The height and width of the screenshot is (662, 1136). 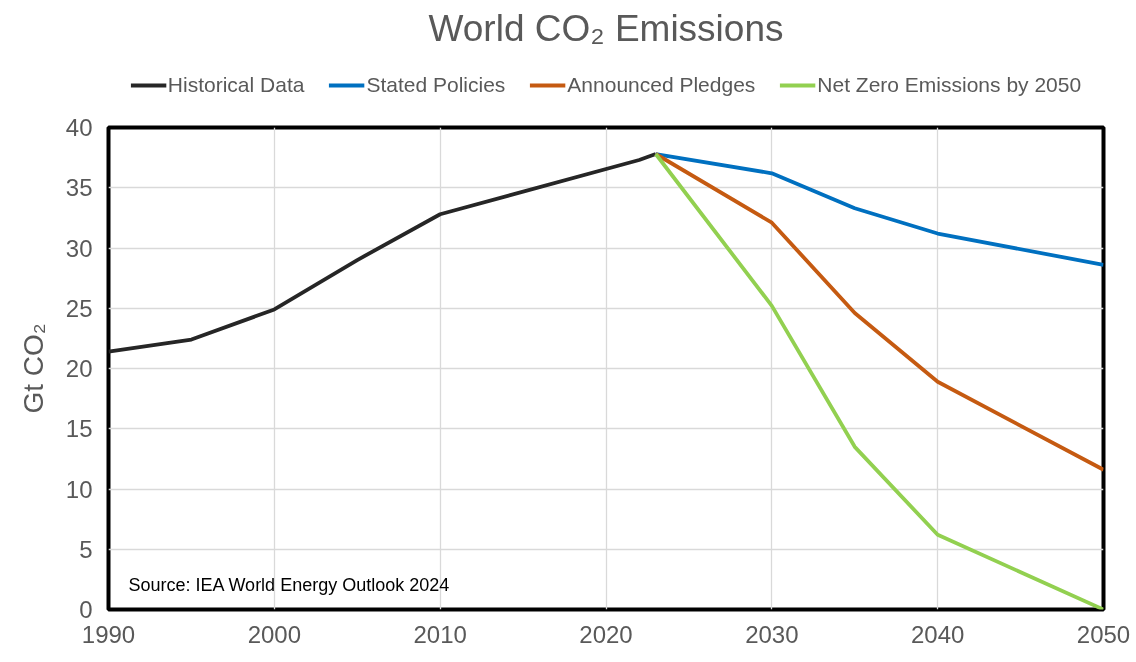 What do you see at coordinates (79, 489) in the screenshot?
I see `y-tick-label: 10` at bounding box center [79, 489].